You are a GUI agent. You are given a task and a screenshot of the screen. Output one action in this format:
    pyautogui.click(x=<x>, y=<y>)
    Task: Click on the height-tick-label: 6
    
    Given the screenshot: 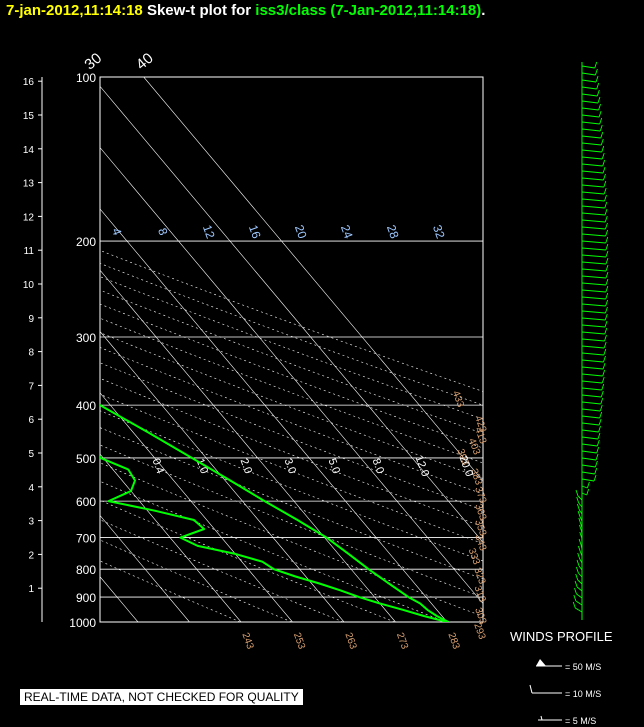 What is the action you would take?
    pyautogui.click(x=31, y=420)
    